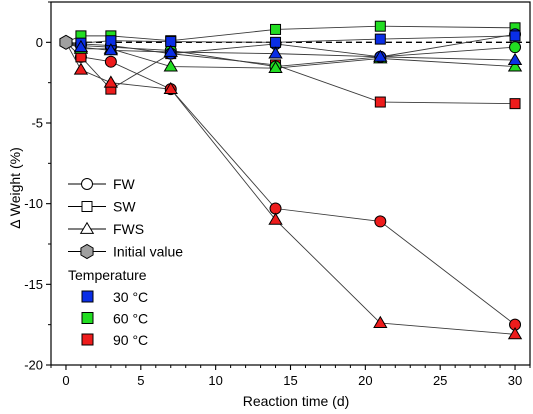  I want to click on y-tick-label: -20, so click(33, 365).